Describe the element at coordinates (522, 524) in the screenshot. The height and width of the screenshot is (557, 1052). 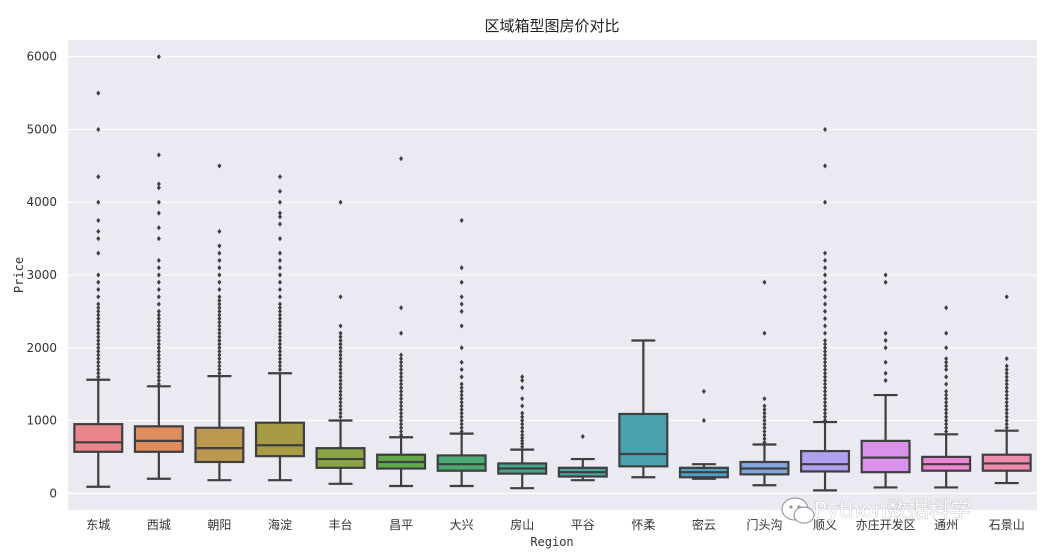
I see `x-tick-label: 房山` at that location.